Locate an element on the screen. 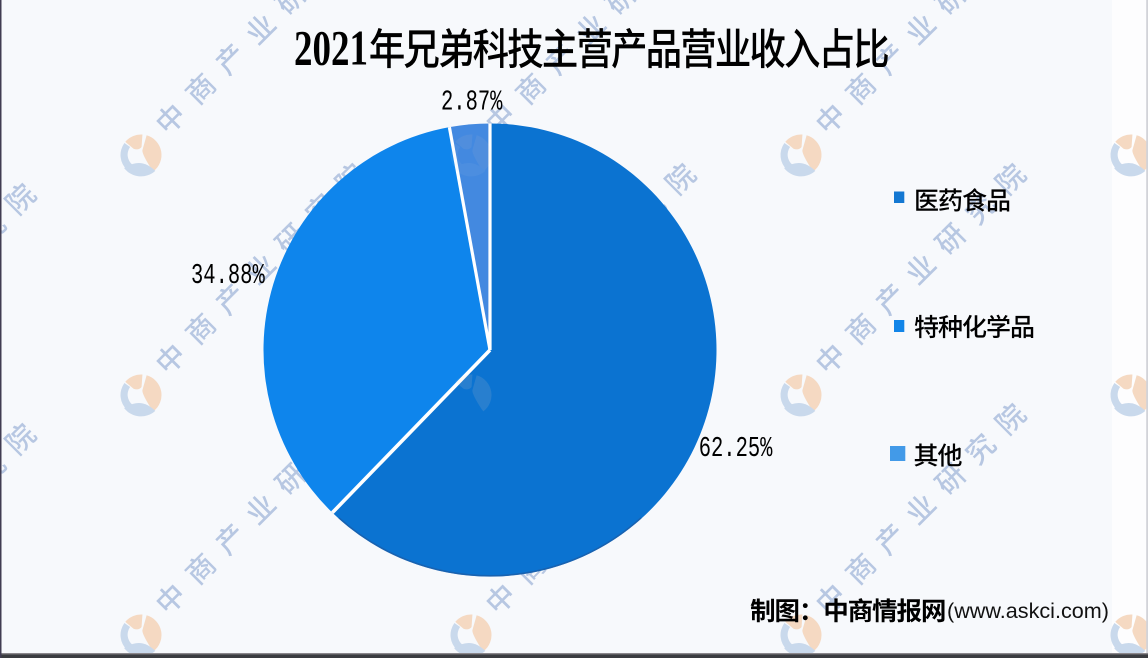 The height and width of the screenshot is (658, 1148). svg-text: 2021 is located at coordinates (331, 48).